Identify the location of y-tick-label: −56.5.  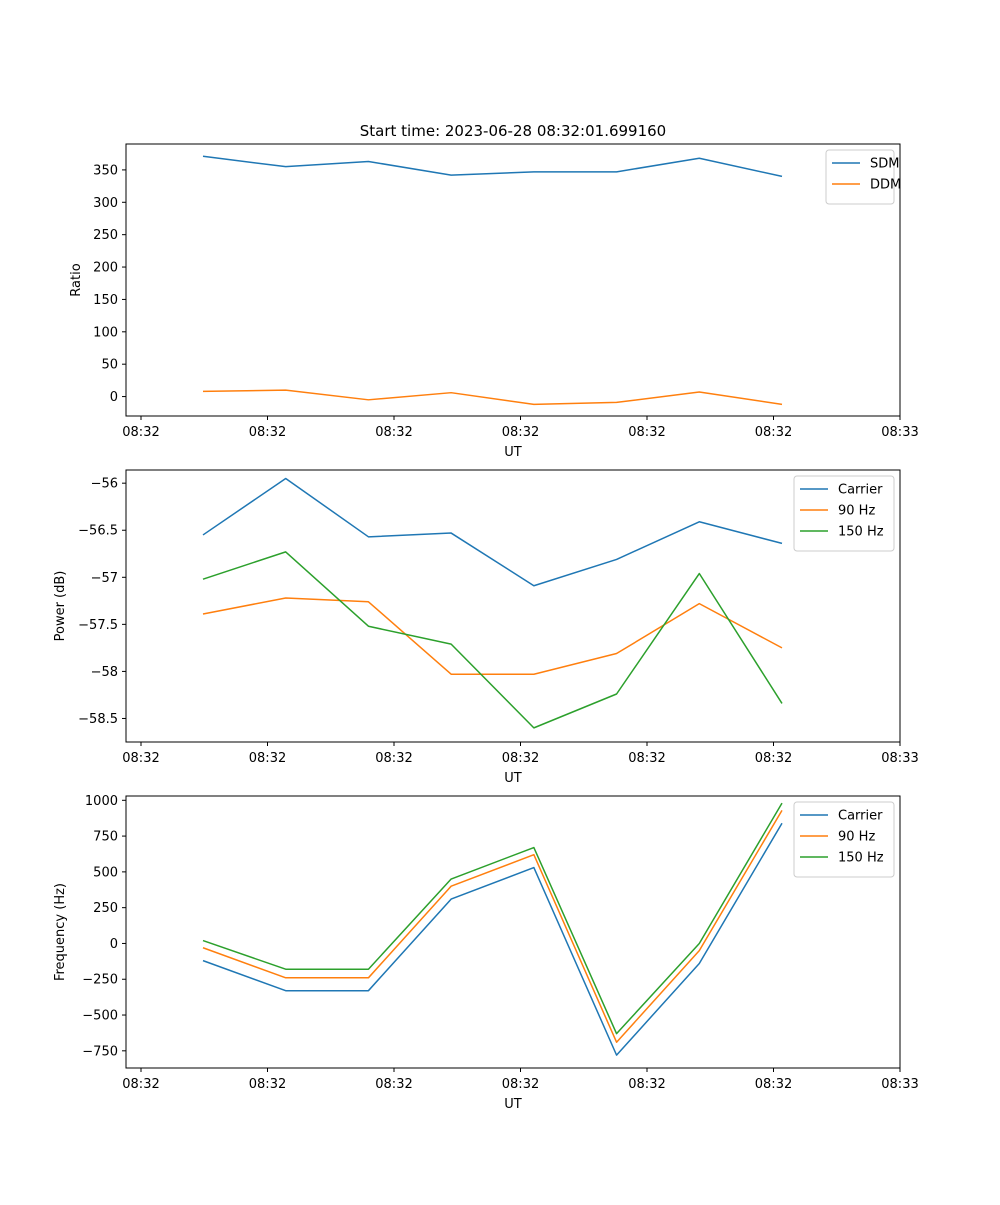
(98, 531).